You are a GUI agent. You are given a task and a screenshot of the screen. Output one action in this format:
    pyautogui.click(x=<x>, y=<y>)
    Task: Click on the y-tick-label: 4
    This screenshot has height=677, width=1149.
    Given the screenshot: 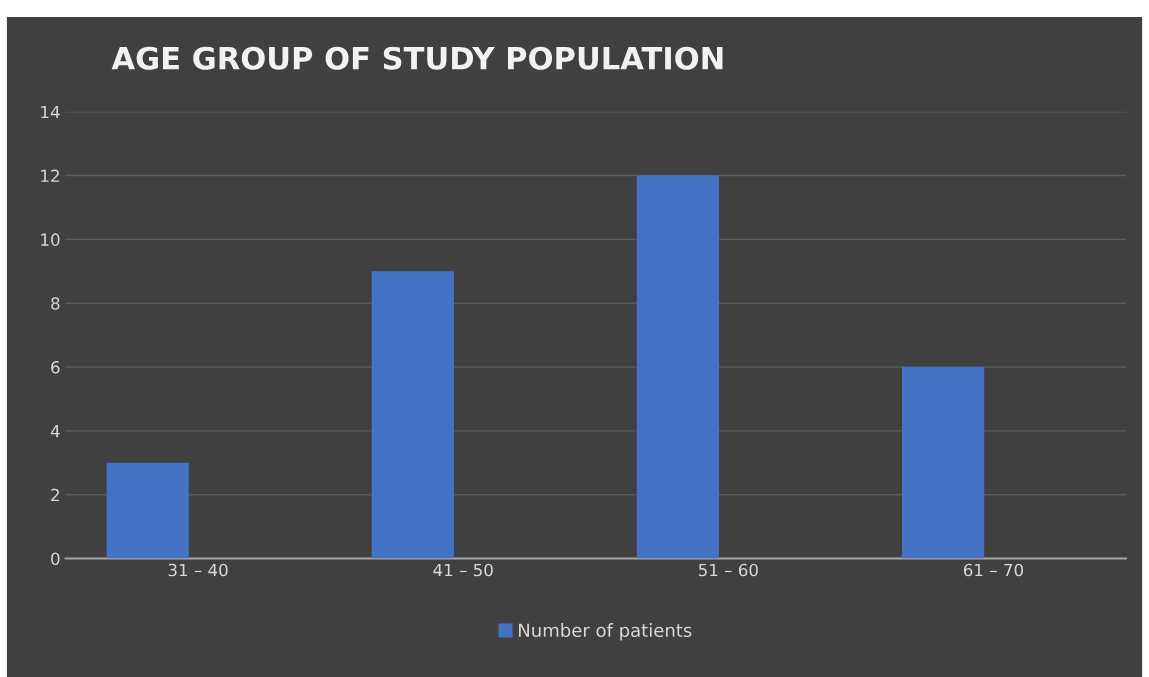 What is the action you would take?
    pyautogui.click(x=55, y=431)
    